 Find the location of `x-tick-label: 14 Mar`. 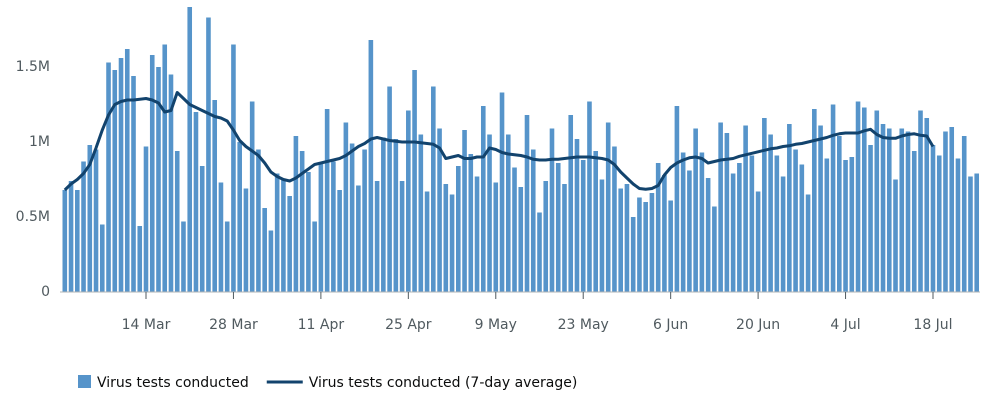

x-tick-label: 14 Mar is located at coordinates (146, 325).